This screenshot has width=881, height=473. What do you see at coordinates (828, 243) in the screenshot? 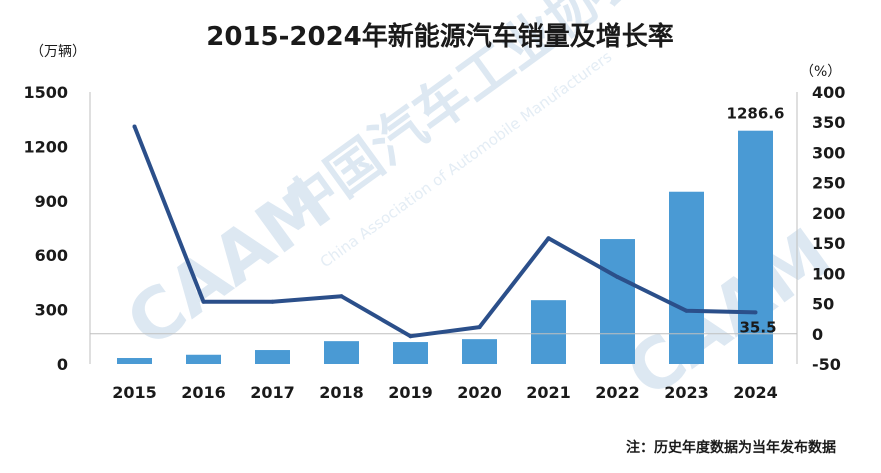
I see `right-tick-label: 150` at bounding box center [828, 243].